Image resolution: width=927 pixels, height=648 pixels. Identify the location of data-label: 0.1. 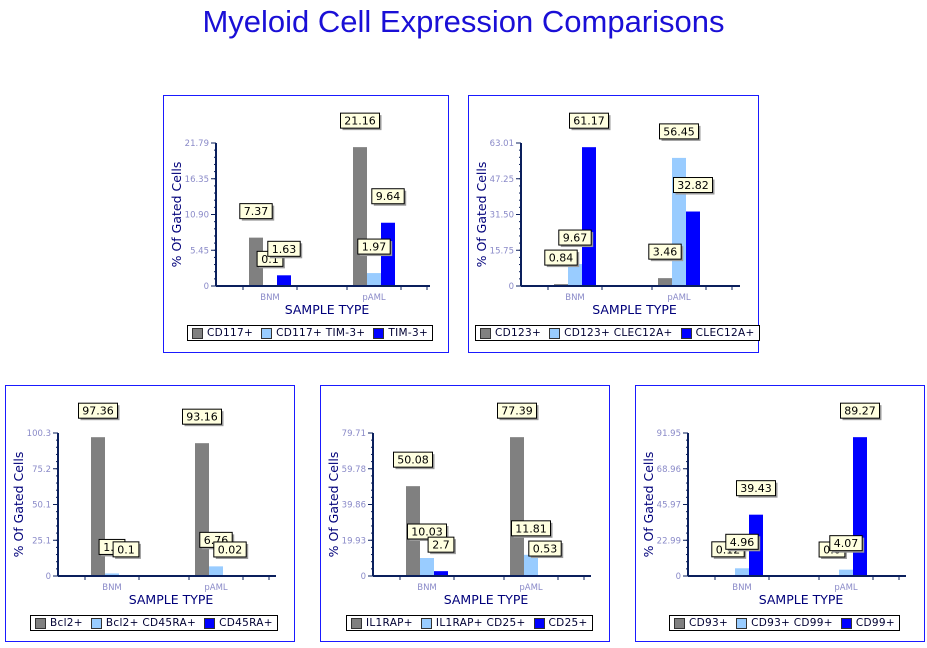
(126, 550).